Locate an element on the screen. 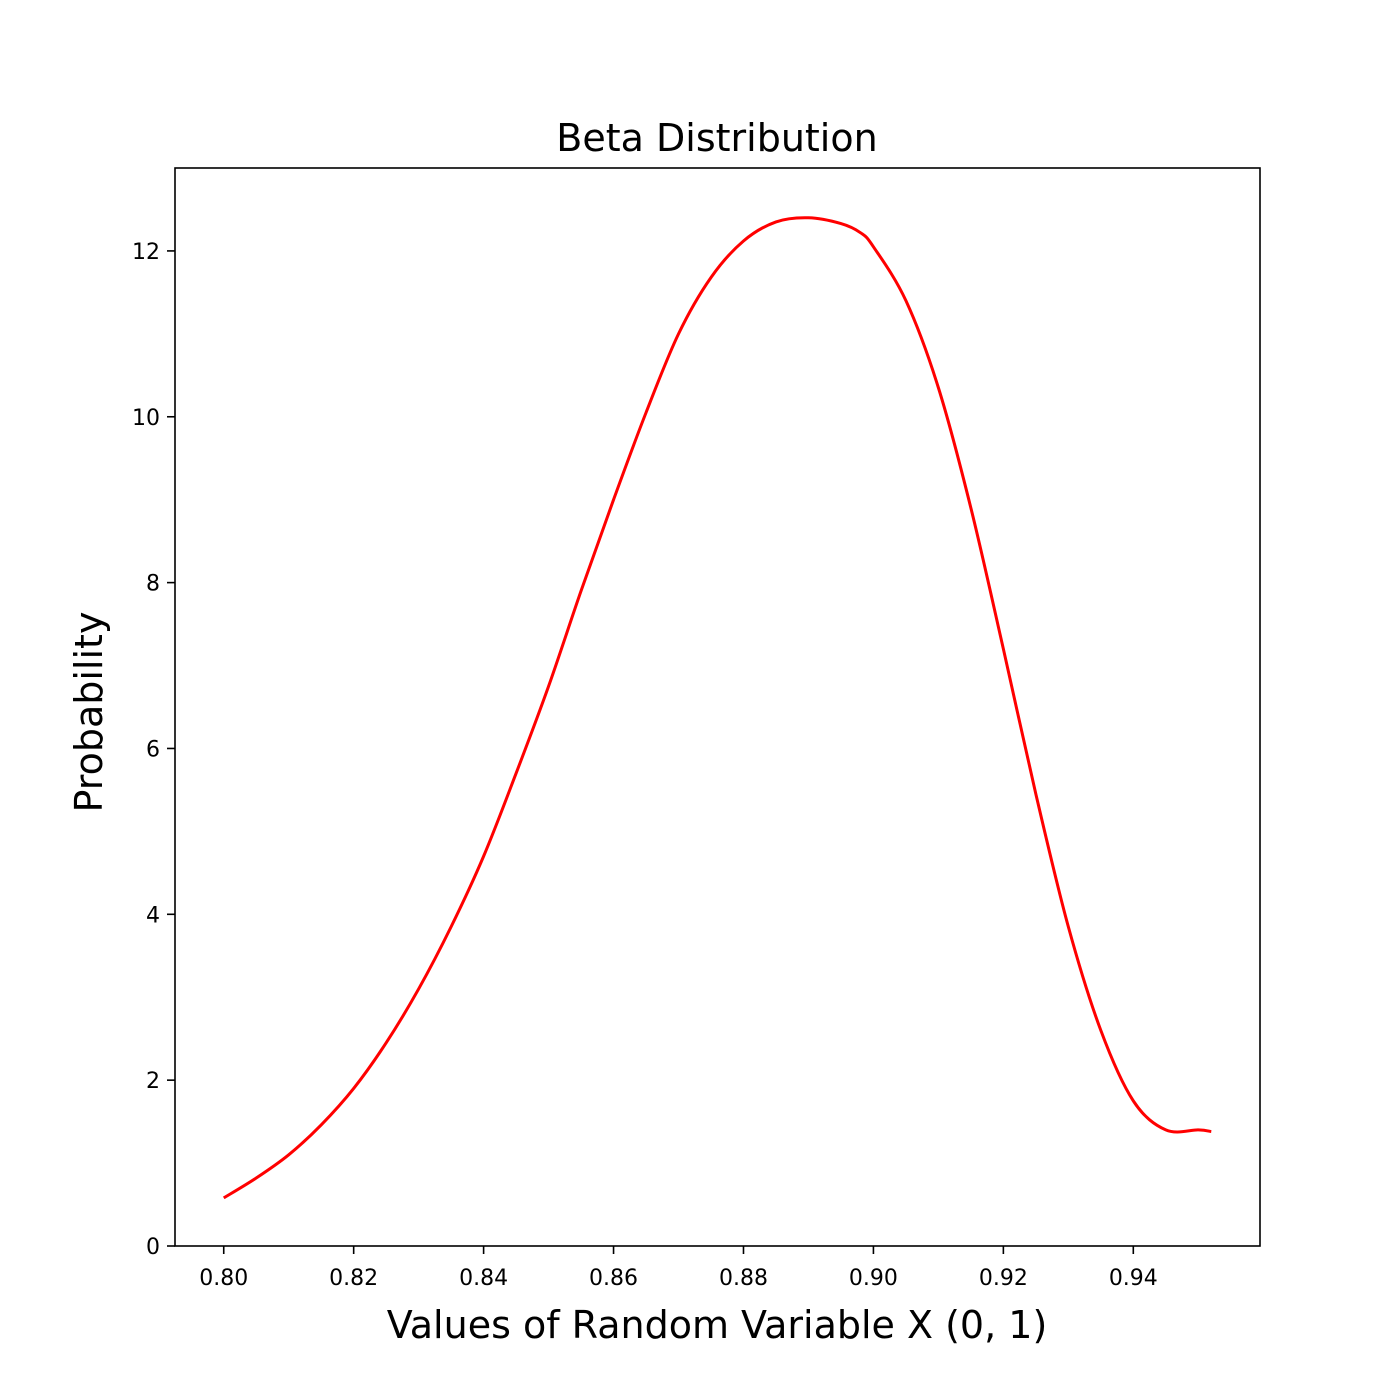 Image resolution: width=1400 pixels, height=1400 pixels. y-tick-label: 2 is located at coordinates (153, 1081).